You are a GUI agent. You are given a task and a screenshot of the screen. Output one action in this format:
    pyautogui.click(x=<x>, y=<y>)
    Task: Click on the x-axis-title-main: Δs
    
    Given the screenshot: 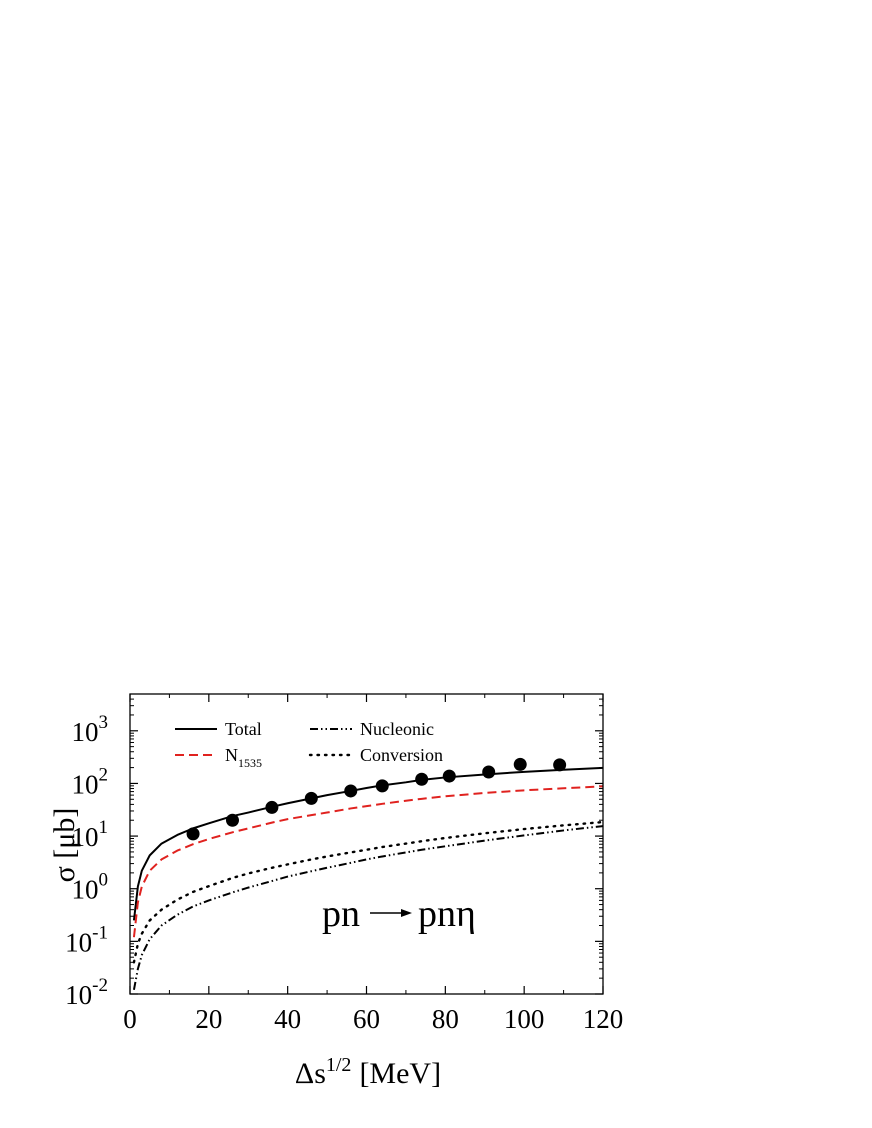 What is the action you would take?
    pyautogui.click(x=310, y=1073)
    